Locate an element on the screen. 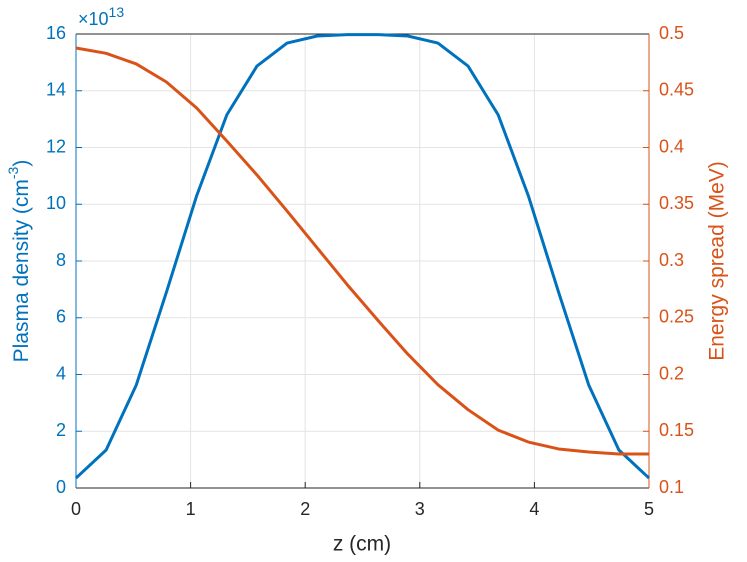  y-tick-label: 8 is located at coordinates (61, 260).